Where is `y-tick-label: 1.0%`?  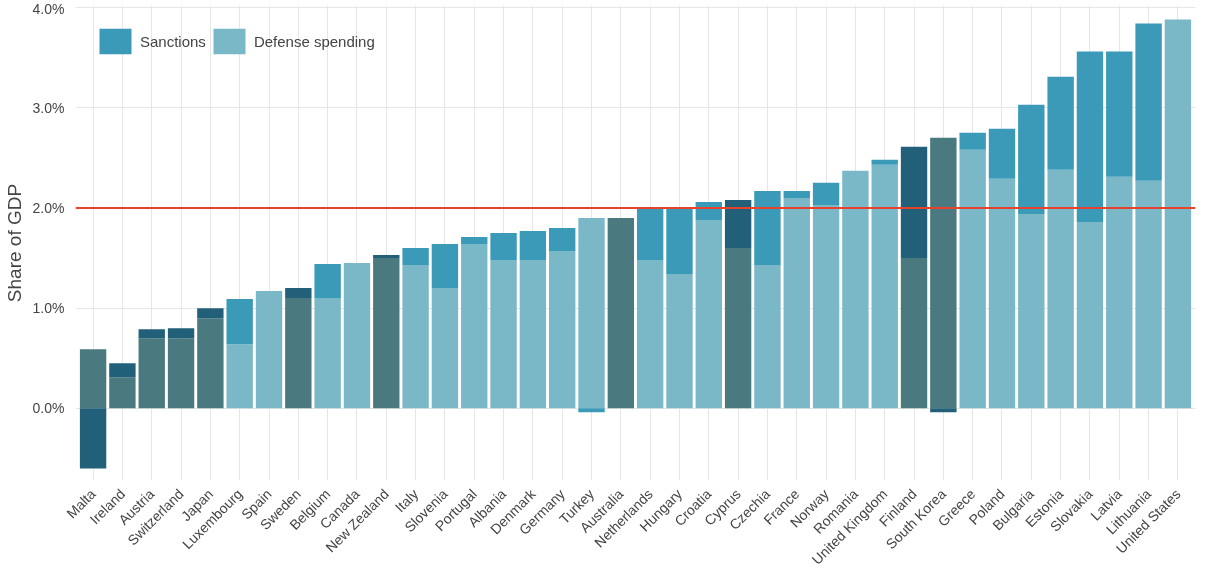
y-tick-label: 1.0% is located at coordinates (48, 308).